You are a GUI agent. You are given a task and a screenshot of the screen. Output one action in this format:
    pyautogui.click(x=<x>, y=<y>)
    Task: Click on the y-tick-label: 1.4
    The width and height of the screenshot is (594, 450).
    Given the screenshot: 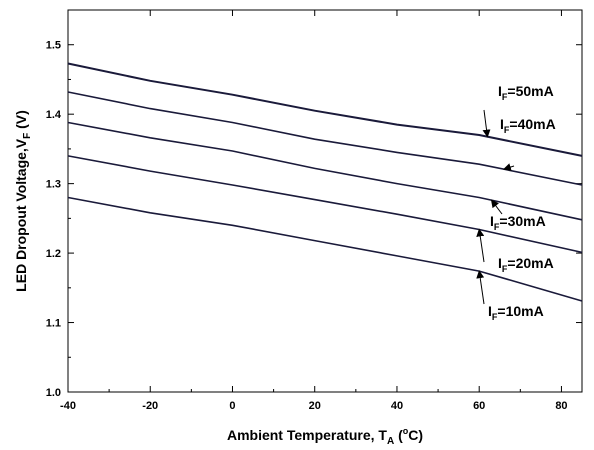 What is the action you would take?
    pyautogui.click(x=54, y=115)
    